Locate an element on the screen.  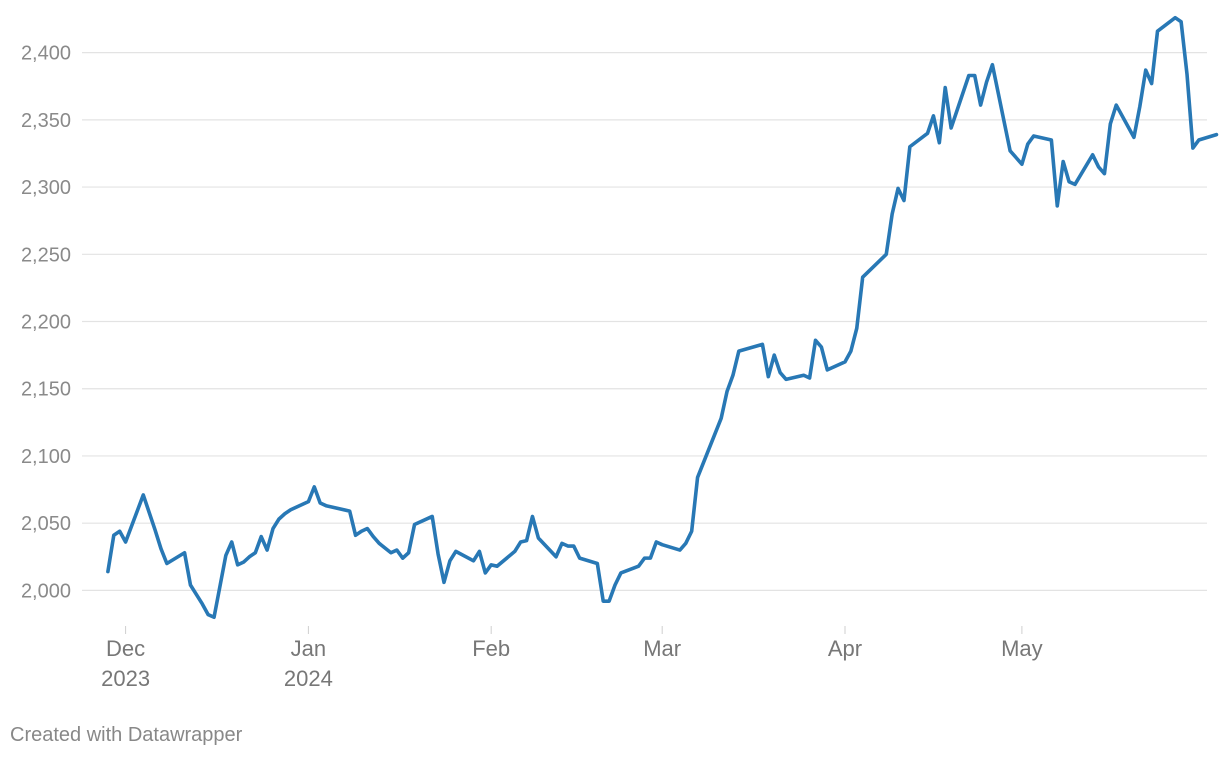
datawrapper-credit: Created with Datawrapper is located at coordinates (126, 735).